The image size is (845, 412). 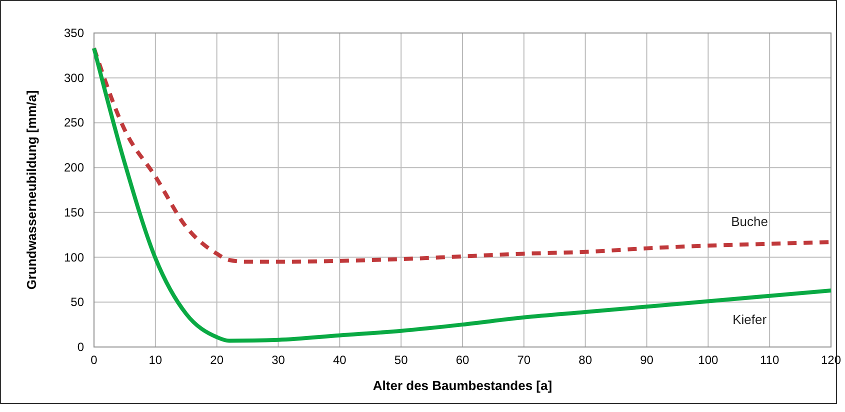 What do you see at coordinates (74, 212) in the screenshot?
I see `y-tick-label: 150` at bounding box center [74, 212].